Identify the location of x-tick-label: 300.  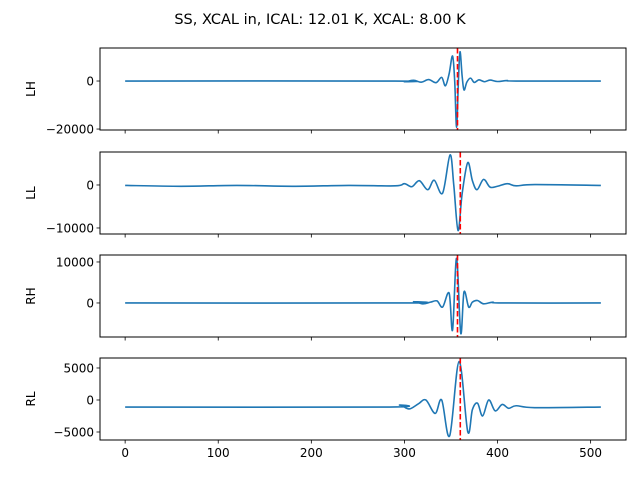
(404, 453).